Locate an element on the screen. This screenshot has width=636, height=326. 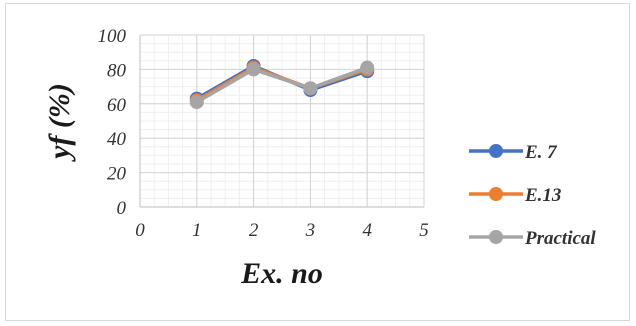
y-tick-label: 80 is located at coordinates (117, 70).